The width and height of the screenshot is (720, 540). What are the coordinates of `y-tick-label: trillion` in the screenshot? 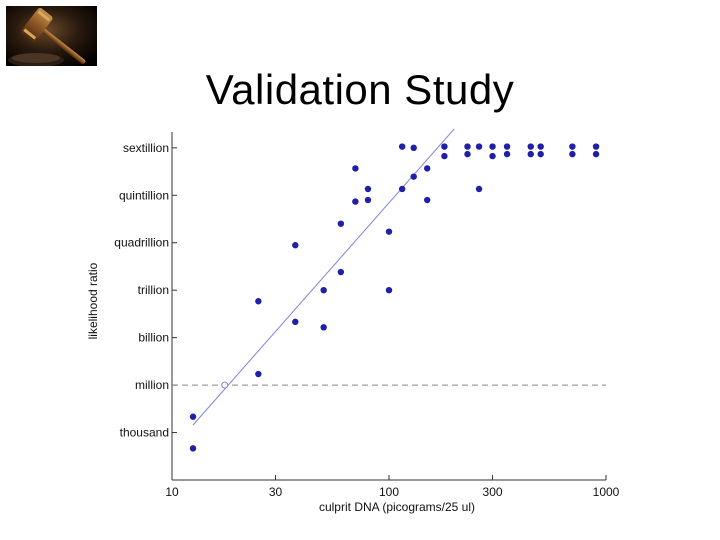 It's located at (153, 290).